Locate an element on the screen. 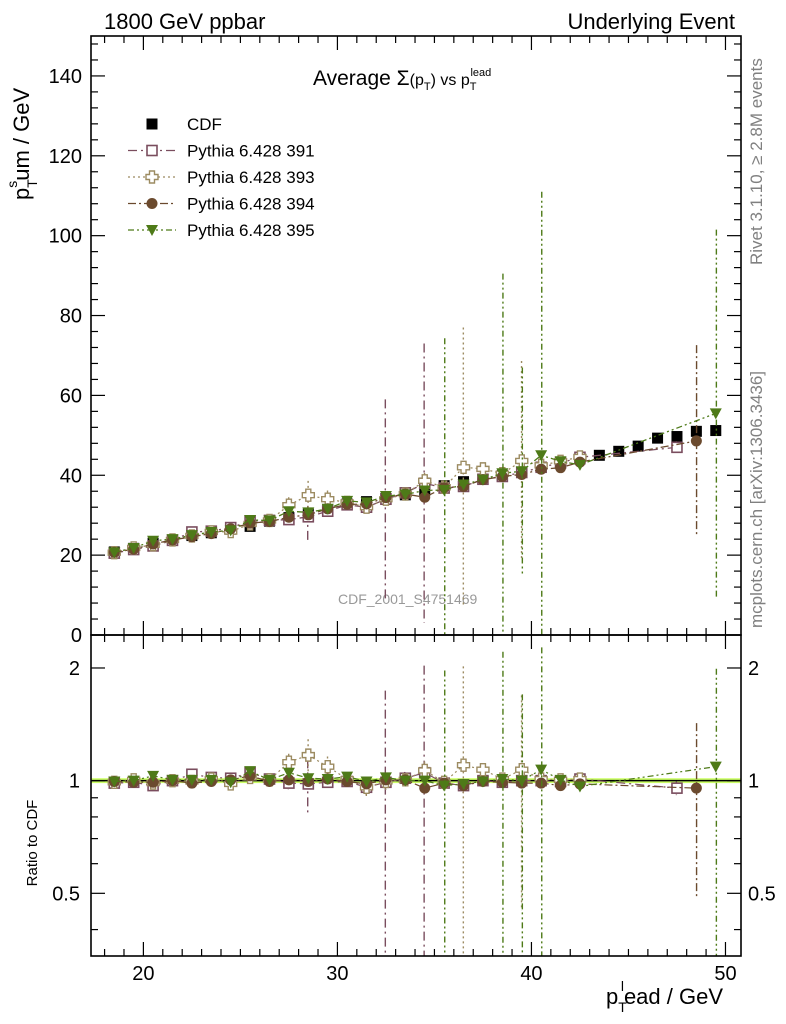  header-right: Underlying Event is located at coordinates (651, 21).